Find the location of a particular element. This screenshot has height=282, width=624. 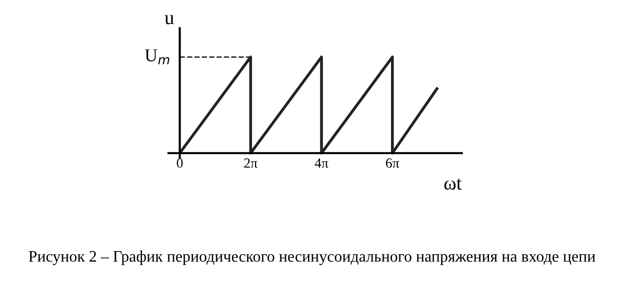

x-tick-label: 2π is located at coordinates (251, 163).